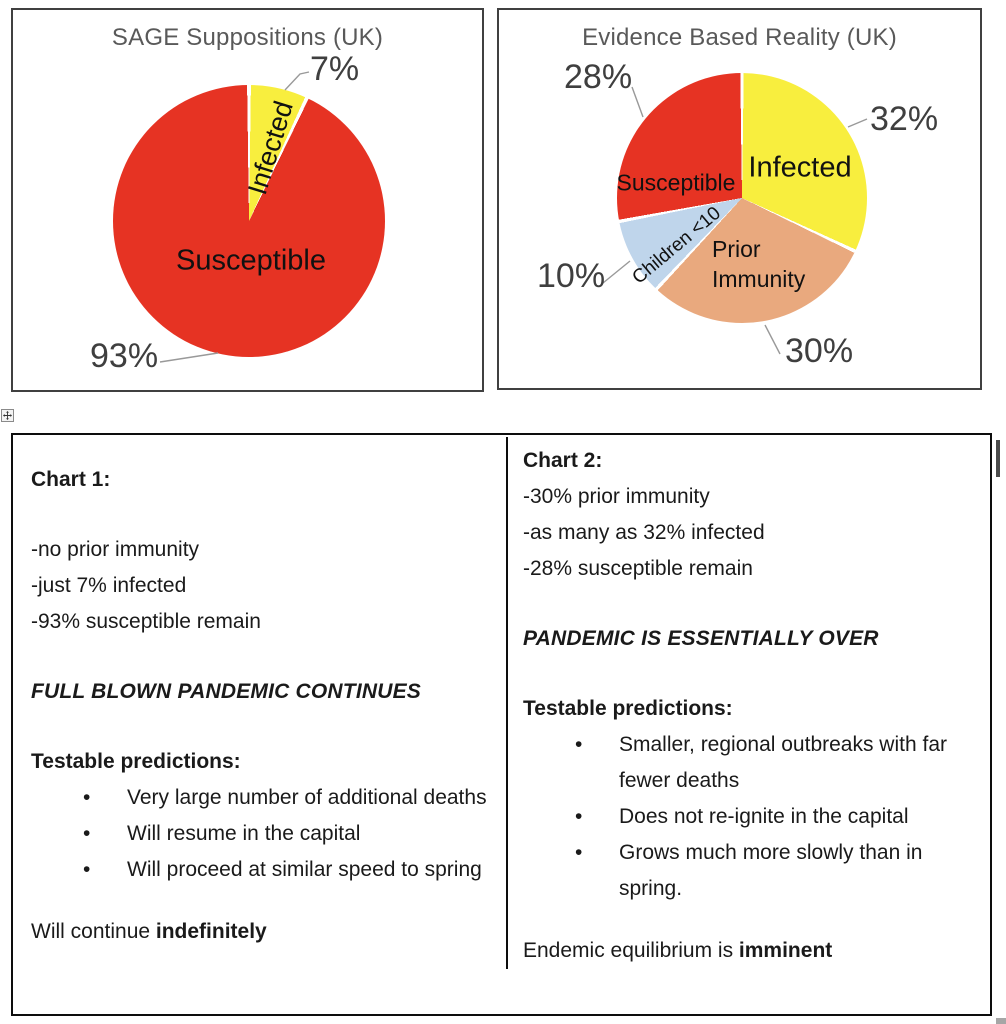 The height and width of the screenshot is (1024, 1006). I want to click on callout-susceptible-pct: 28%, so click(598, 77).